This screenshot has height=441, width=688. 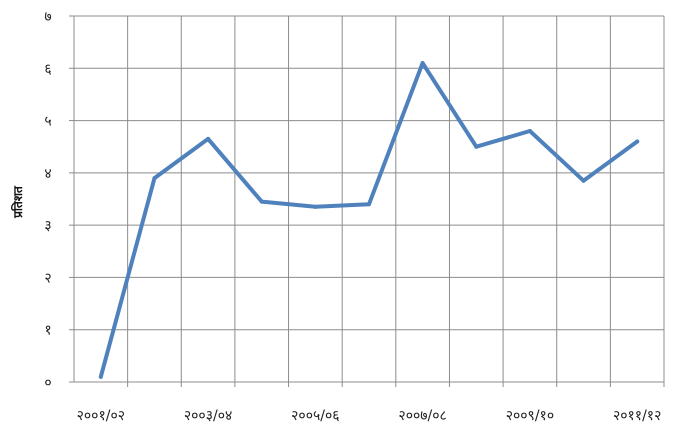 What do you see at coordinates (208, 416) in the screenshot?
I see `x-tick-label: २००३/०४` at bounding box center [208, 416].